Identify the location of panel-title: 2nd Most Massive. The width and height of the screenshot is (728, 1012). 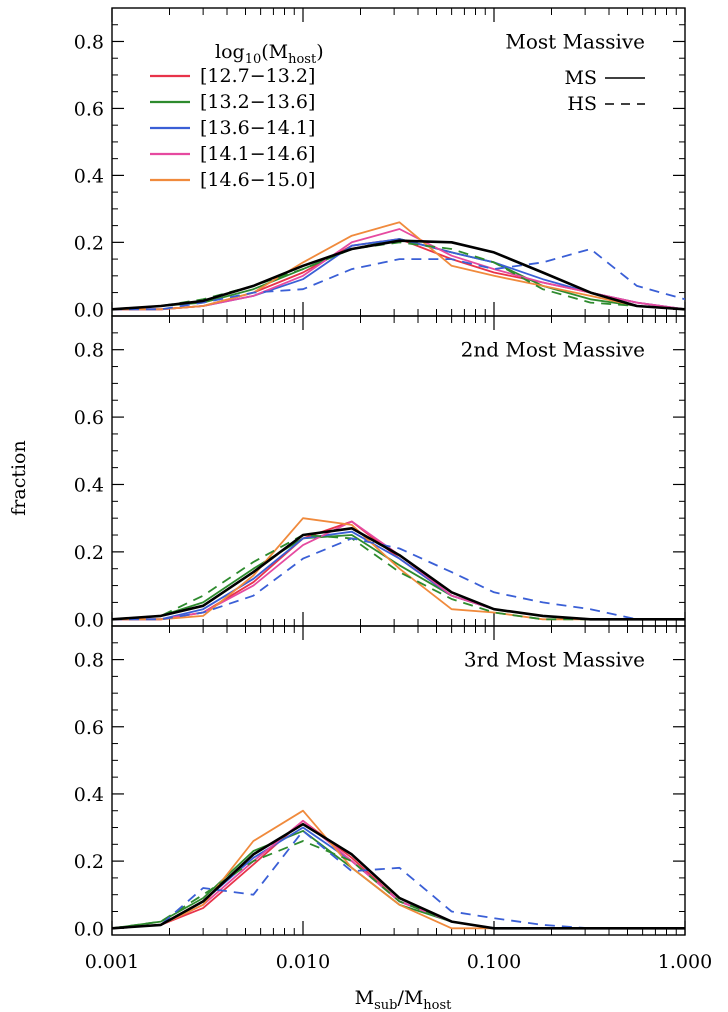
(553, 350).